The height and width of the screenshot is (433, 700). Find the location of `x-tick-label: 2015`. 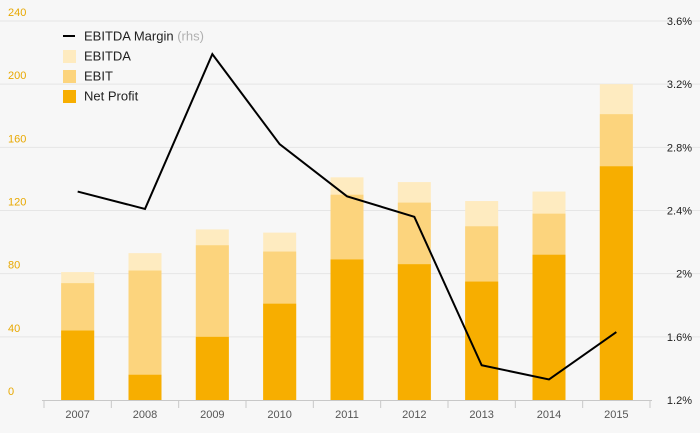

x-tick-label: 2015 is located at coordinates (616, 415).